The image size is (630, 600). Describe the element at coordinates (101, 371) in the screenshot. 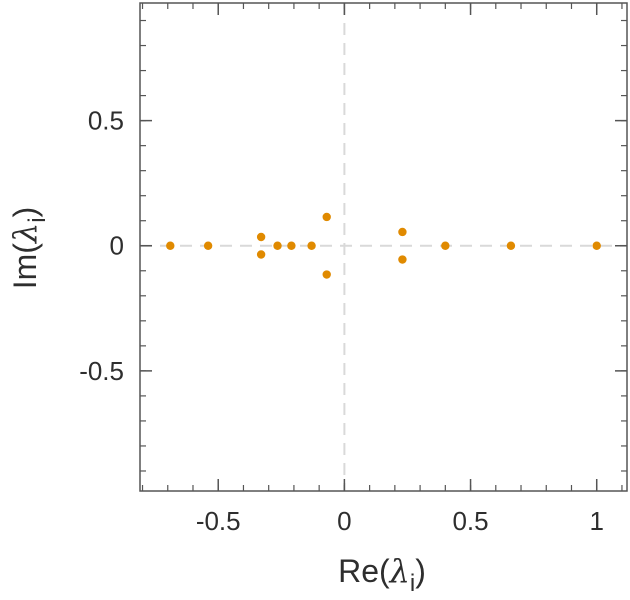

I see `y-tick-label: -0.5` at that location.